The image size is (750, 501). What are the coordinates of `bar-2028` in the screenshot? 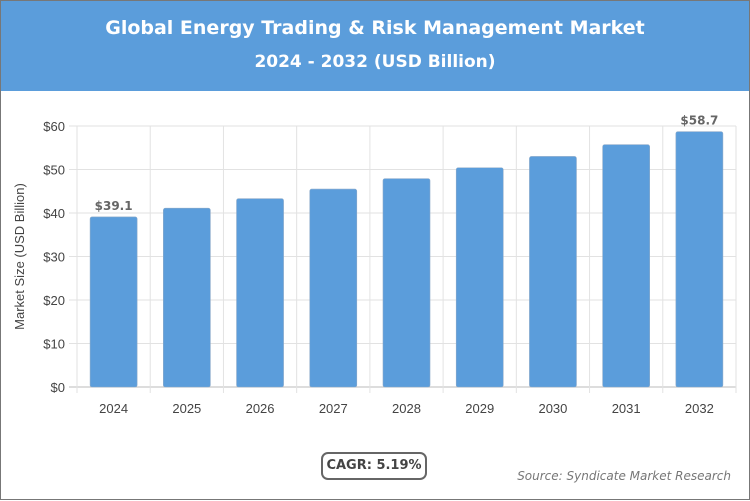 It's located at (406, 283).